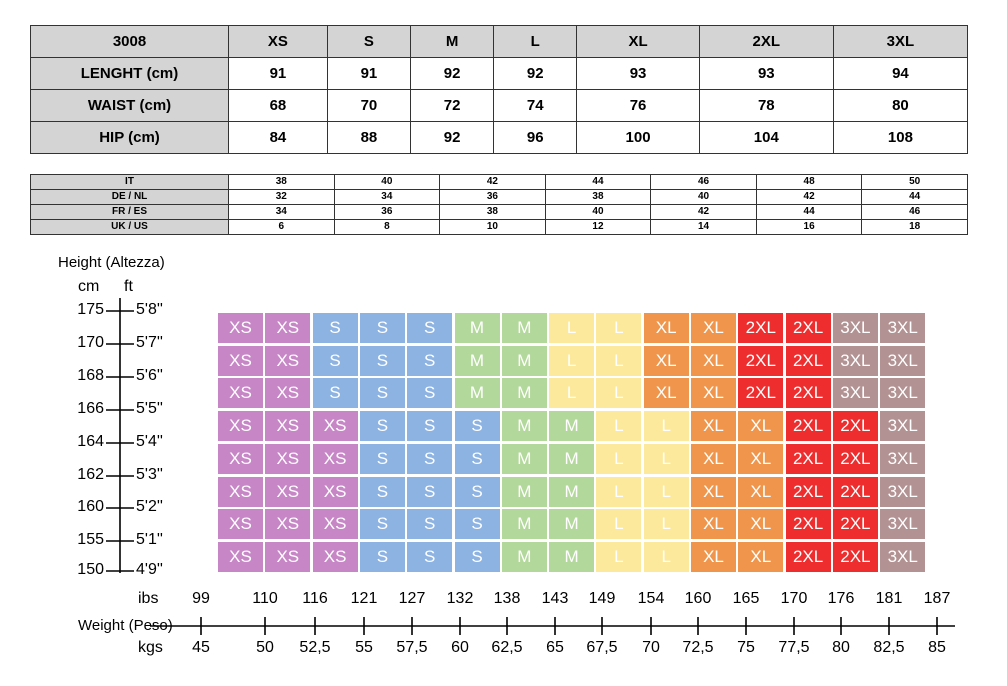  What do you see at coordinates (535, 137) in the screenshot?
I see `measurement-value: 96` at bounding box center [535, 137].